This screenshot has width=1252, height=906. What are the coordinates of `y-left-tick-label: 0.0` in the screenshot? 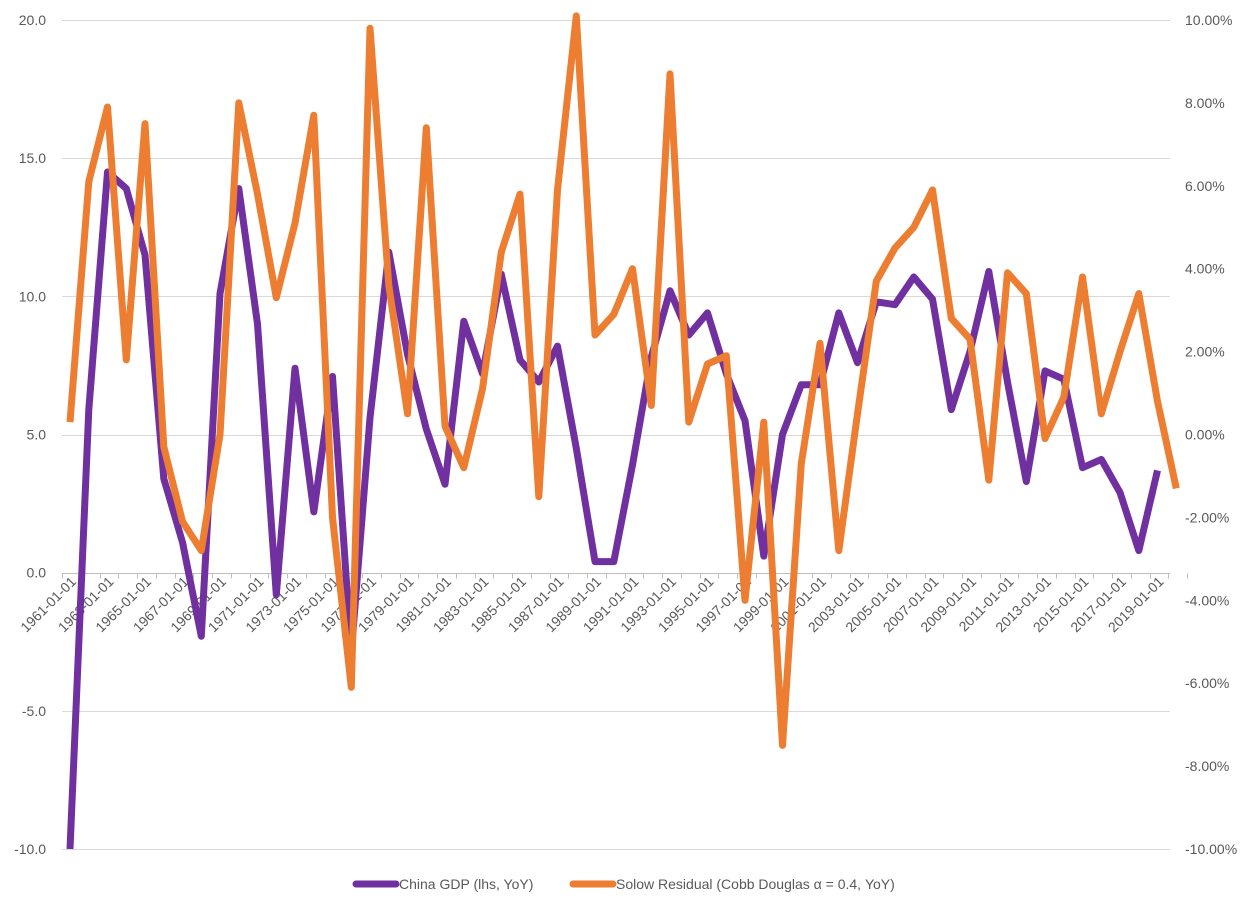 It's located at (37, 573).